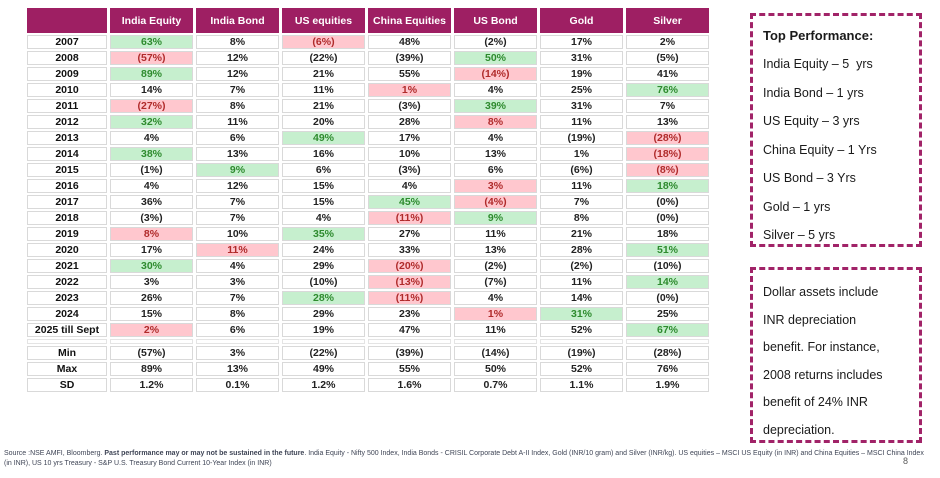 The height and width of the screenshot is (478, 940). I want to click on year-cell: 2008, so click(67, 58).